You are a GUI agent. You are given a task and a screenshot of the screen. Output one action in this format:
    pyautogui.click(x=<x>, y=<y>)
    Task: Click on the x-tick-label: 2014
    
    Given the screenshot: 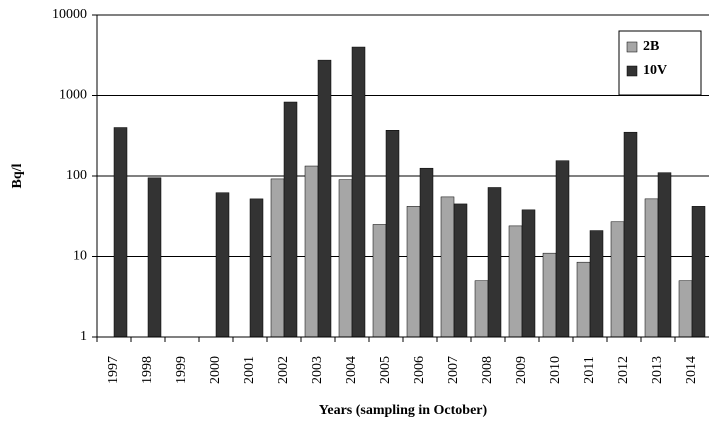 What is the action you would take?
    pyautogui.click(x=691, y=370)
    